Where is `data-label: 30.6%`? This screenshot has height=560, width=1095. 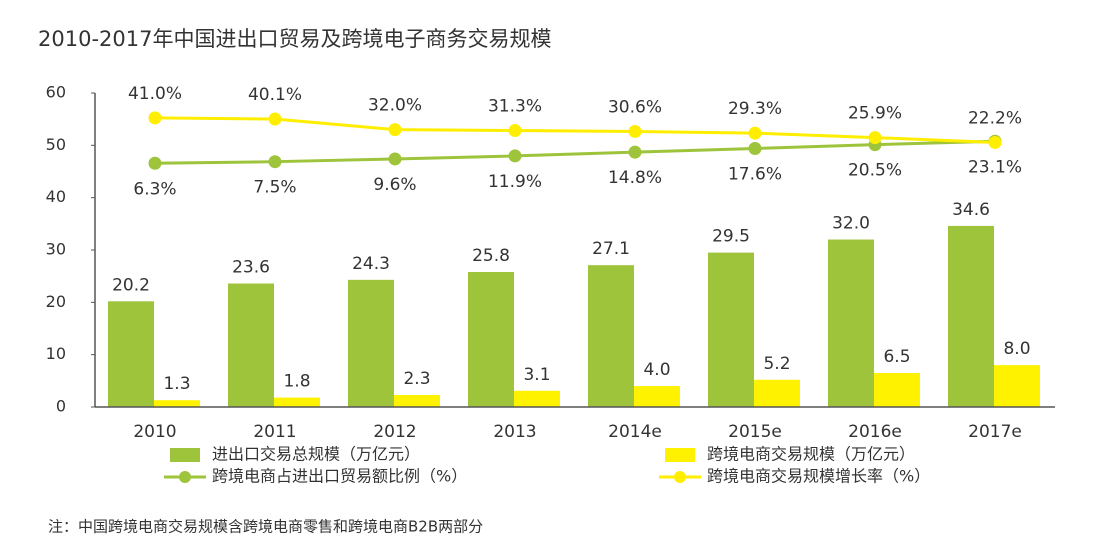 data-label: 30.6% is located at coordinates (635, 107).